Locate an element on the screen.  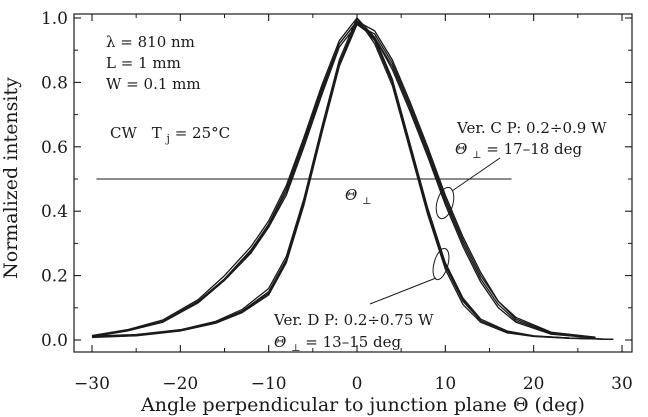
y-axis-title: Normalized intensity is located at coordinates (11, 178).